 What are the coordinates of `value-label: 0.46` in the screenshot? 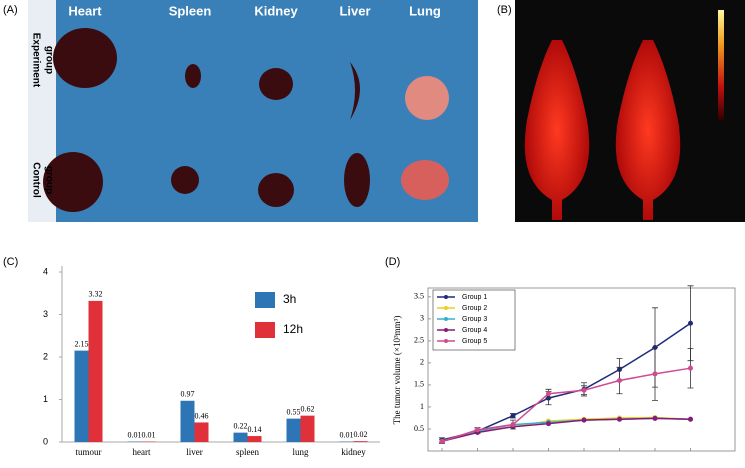 It's located at (202, 415).